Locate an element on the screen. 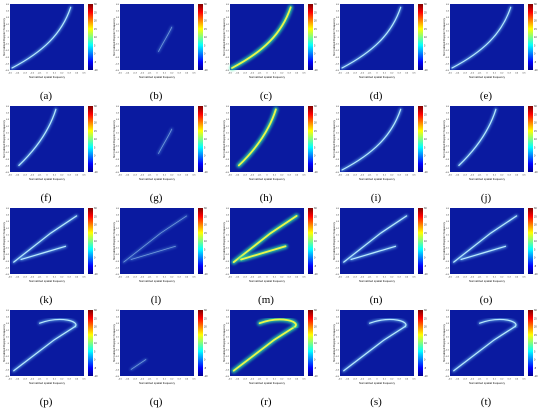 The height and width of the screenshot is (411, 550). ridge-line is located at coordinates (58, 323).